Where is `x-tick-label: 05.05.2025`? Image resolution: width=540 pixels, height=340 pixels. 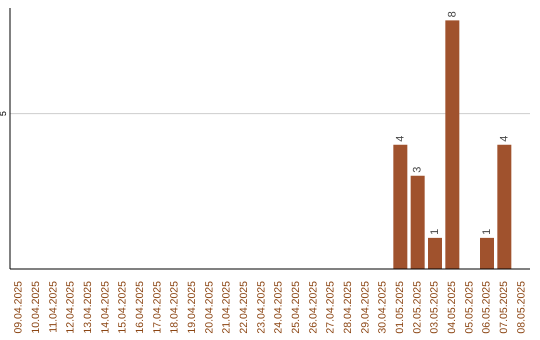
x-tick-label: 05.05.2025 is located at coordinates (469, 307).